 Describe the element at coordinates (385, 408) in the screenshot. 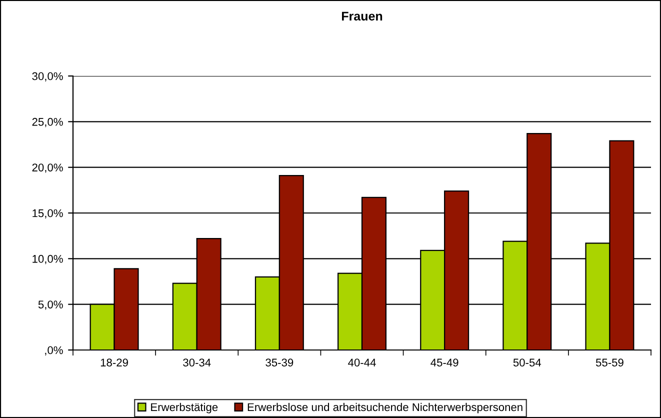

I see `legend-label: Erwerbslose und arbeitsuchende Nichterwerbspersonen` at that location.